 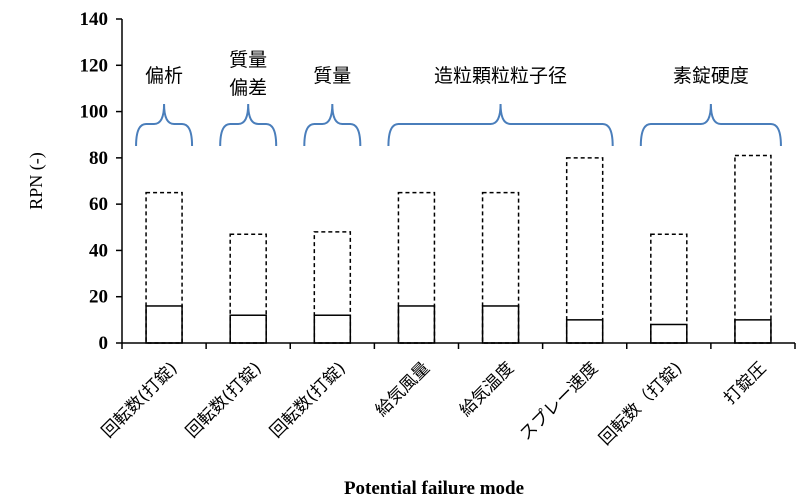 What do you see at coordinates (248, 88) in the screenshot?
I see `group-label-1-line2: 偏差` at bounding box center [248, 88].